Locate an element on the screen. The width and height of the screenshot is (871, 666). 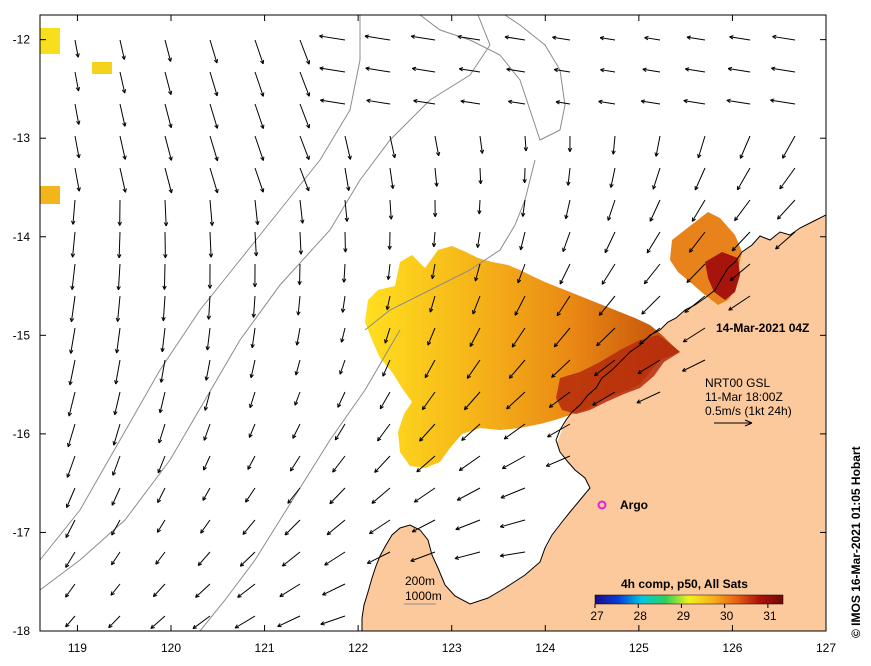
current-legend-line1: NRT00 GSL is located at coordinates (737, 383).